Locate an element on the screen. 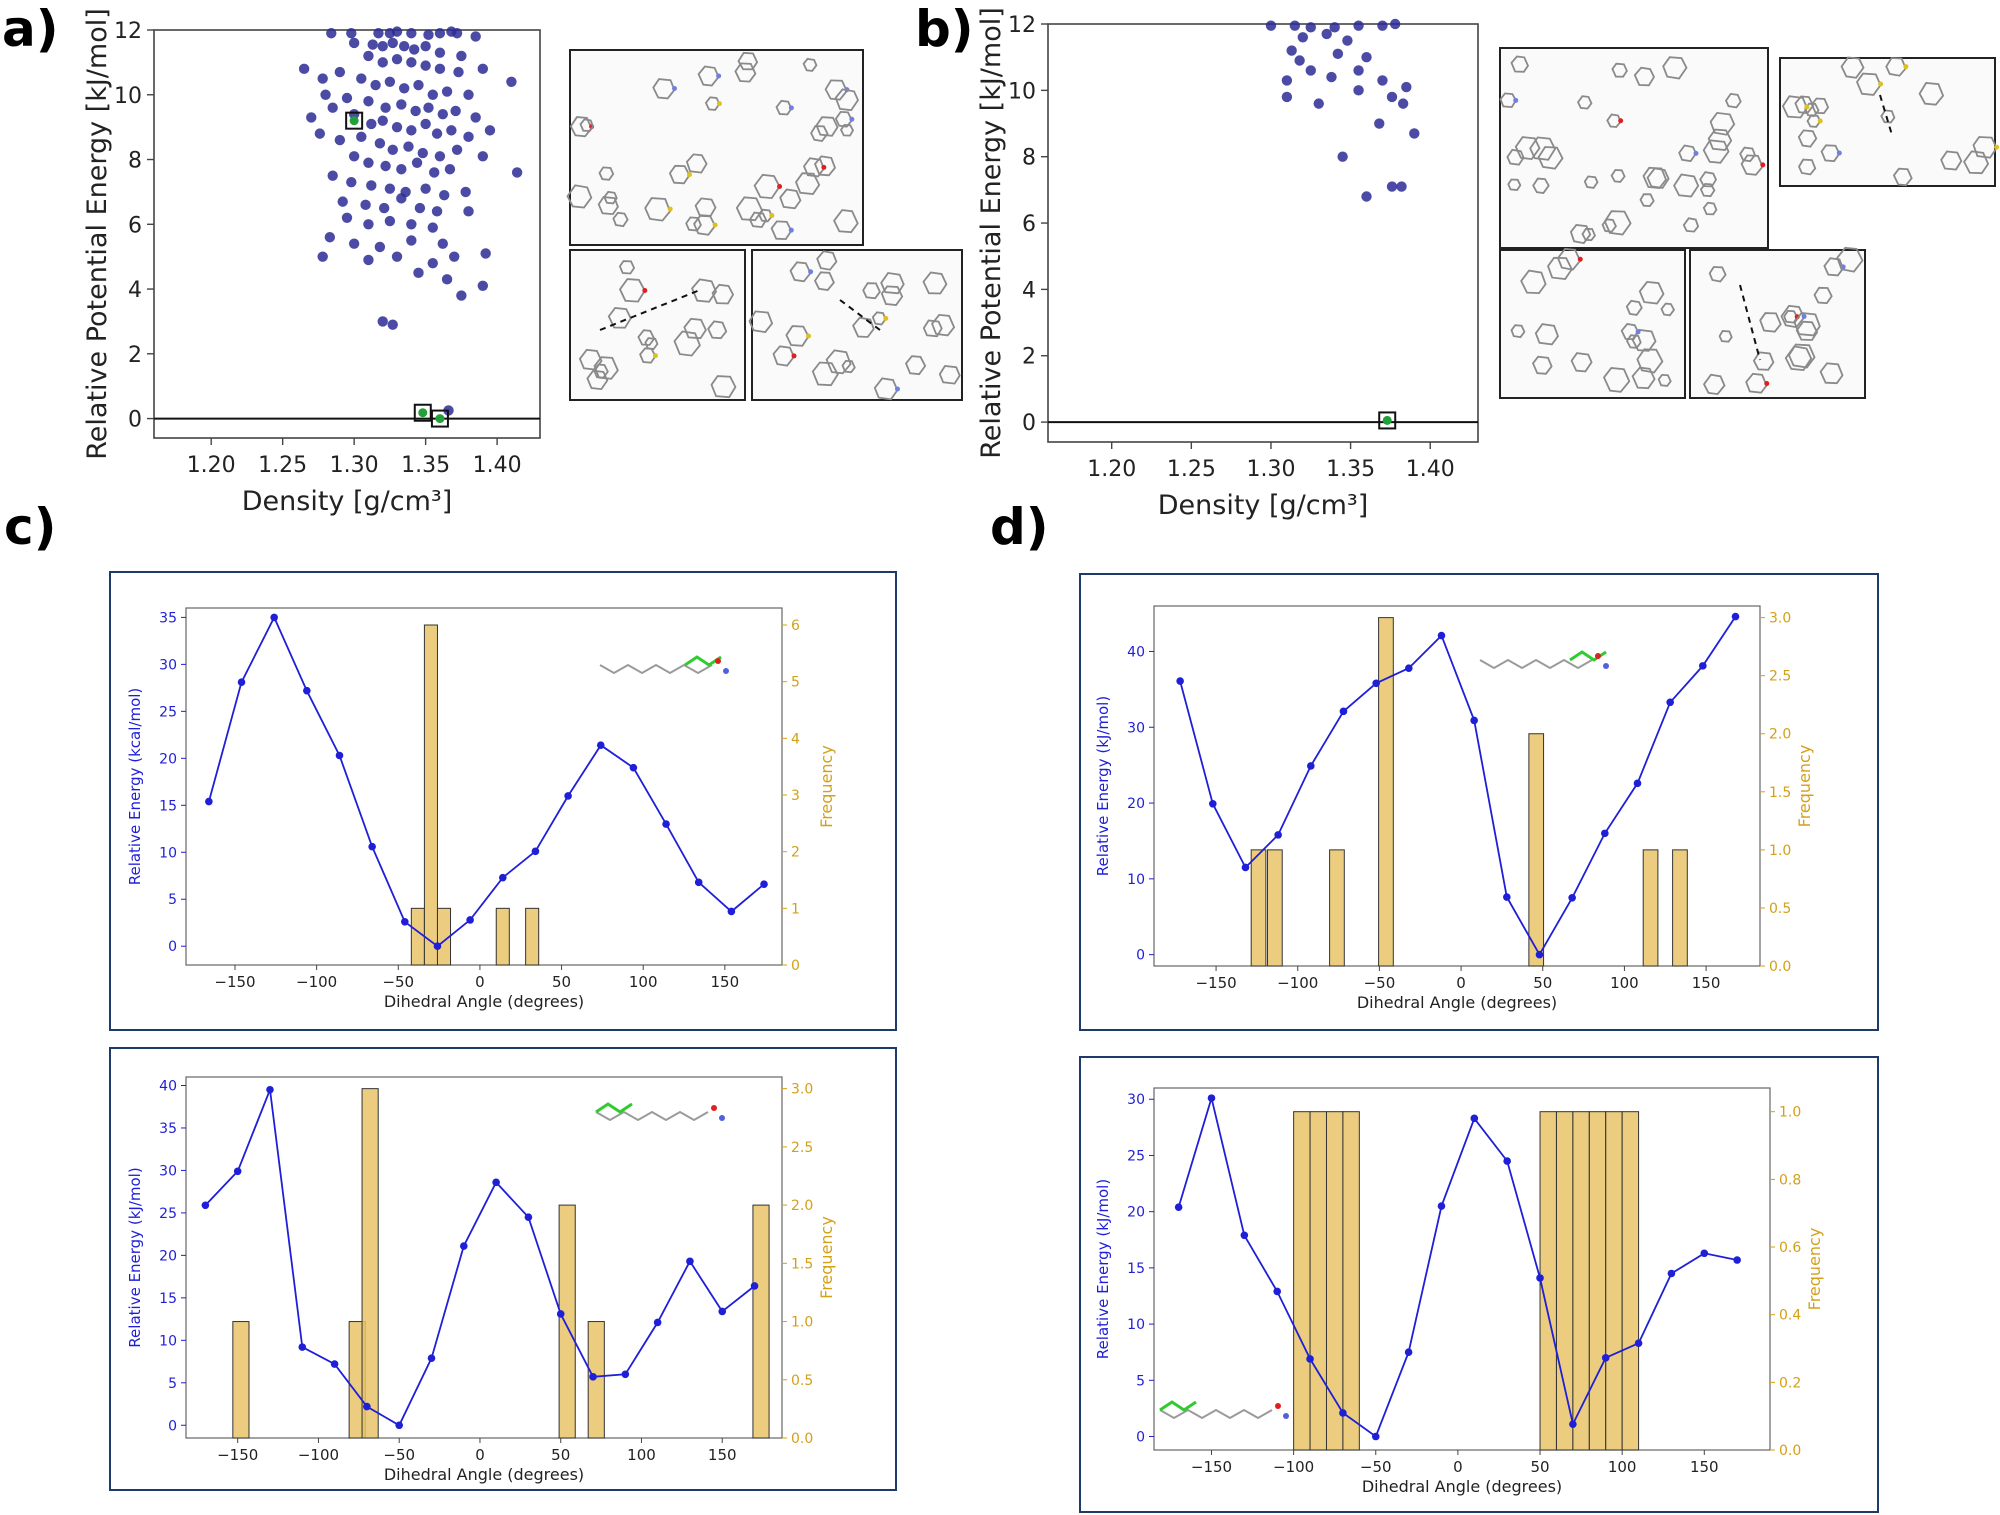 The width and height of the screenshot is (2000, 1515). y-tick-label: 2 is located at coordinates (1029, 357).